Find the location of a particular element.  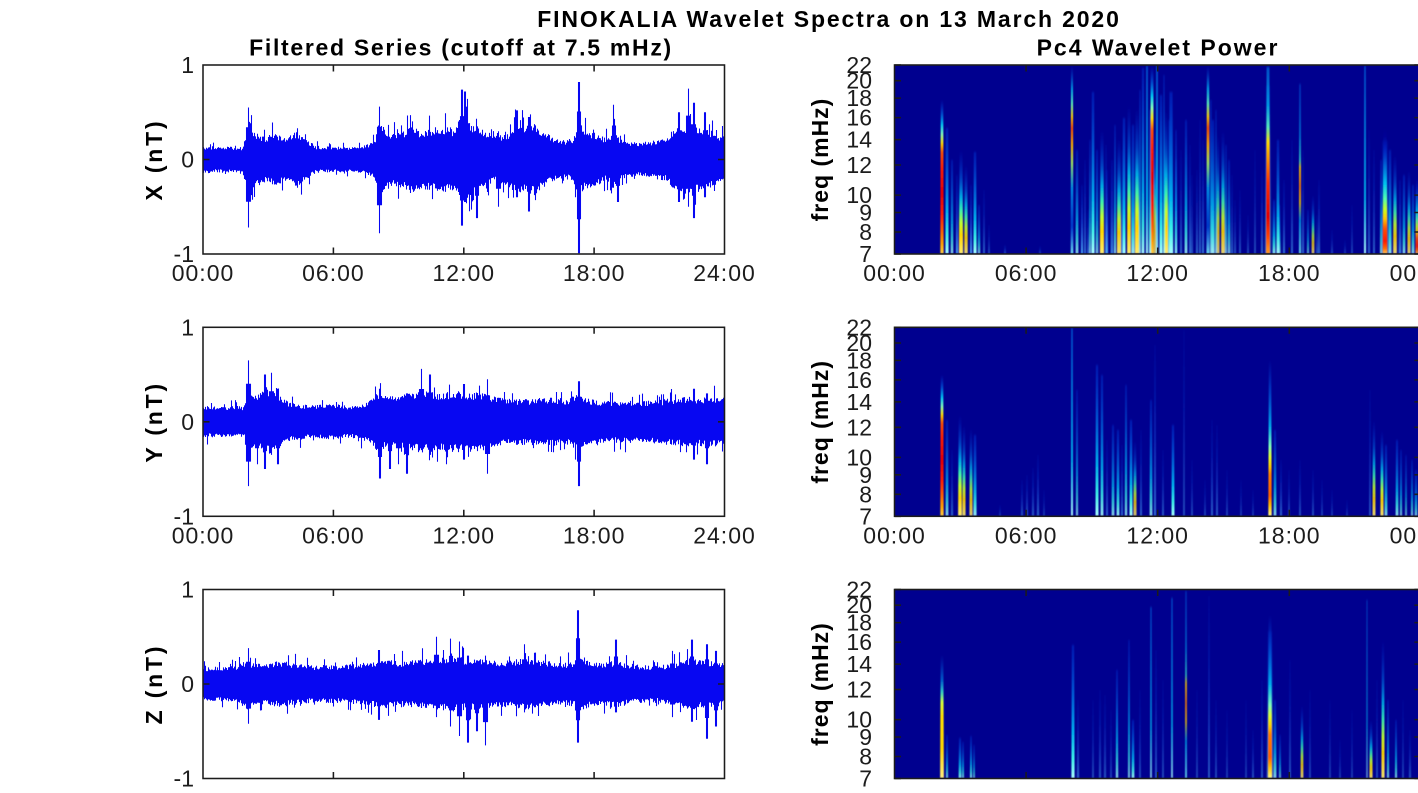

svg-text:Filtered Series (cutoff at 7.5: Filtered Series (cutoff at 7.5 mHz) is located at coordinates (461, 48).